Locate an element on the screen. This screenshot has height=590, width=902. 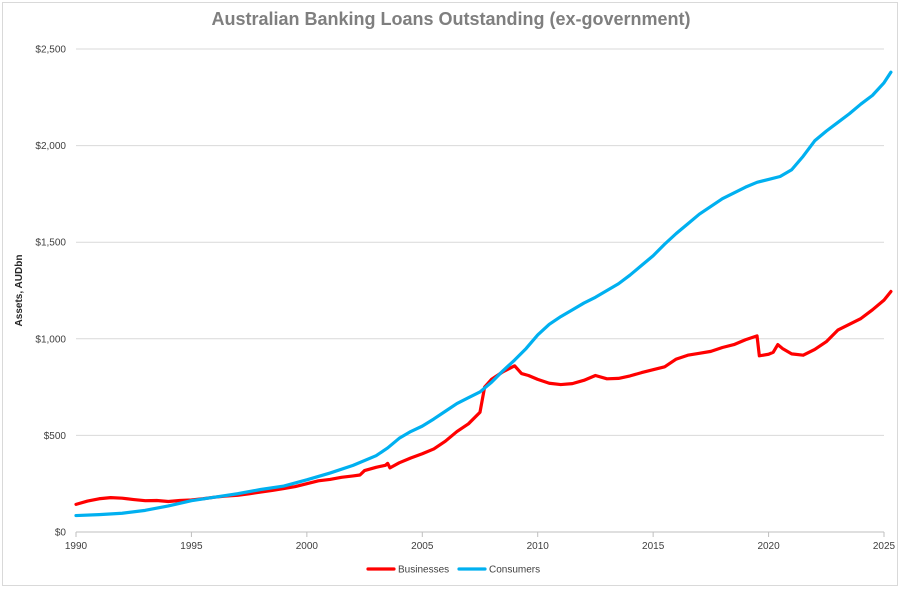
legend-label-consumers: Consumers is located at coordinates (514, 570).